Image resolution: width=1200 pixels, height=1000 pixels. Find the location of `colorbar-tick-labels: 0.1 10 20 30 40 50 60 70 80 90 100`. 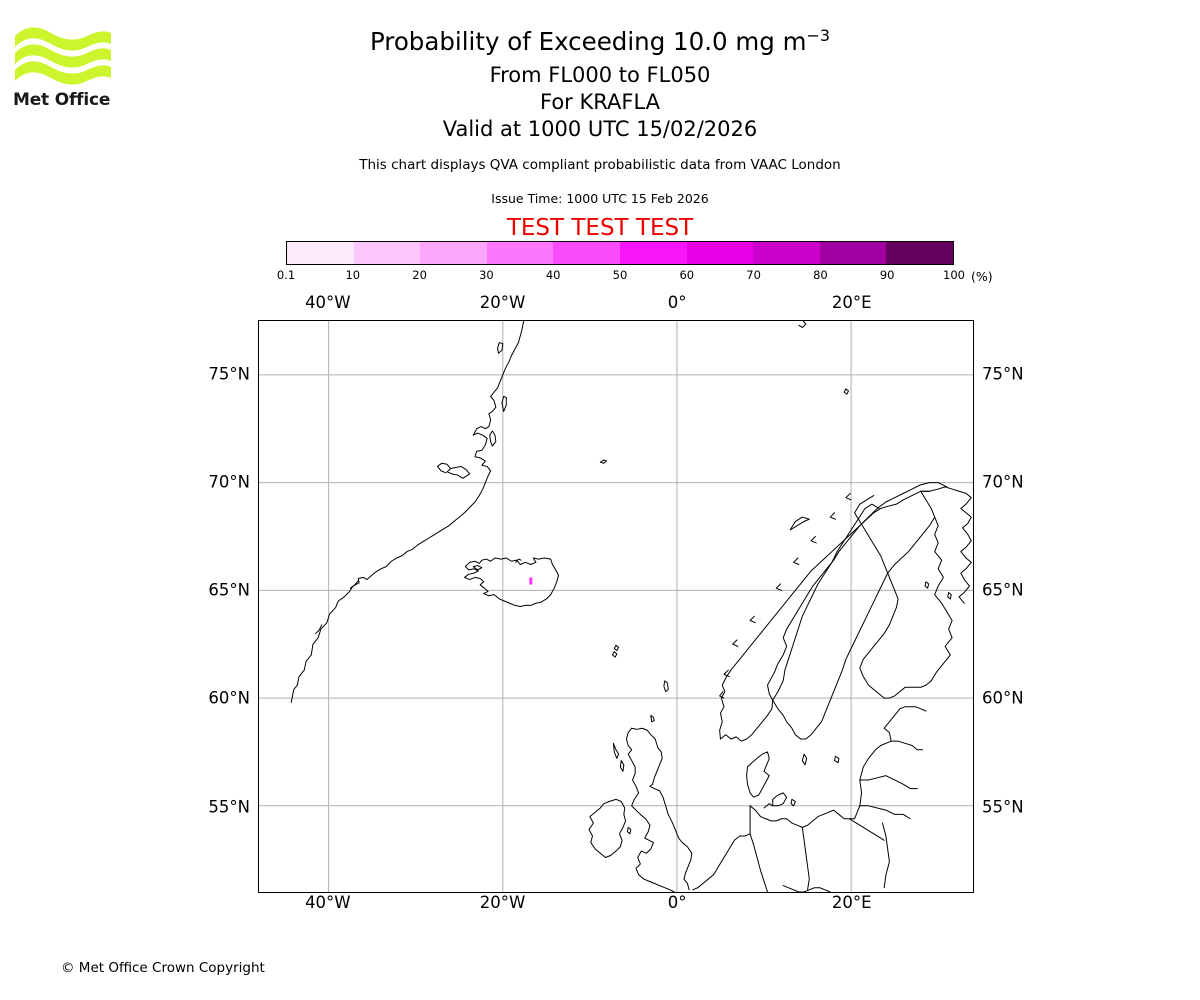

colorbar-tick-labels: 0.1 10 20 30 40 50 60 70 80 90 100 is located at coordinates (621, 276).